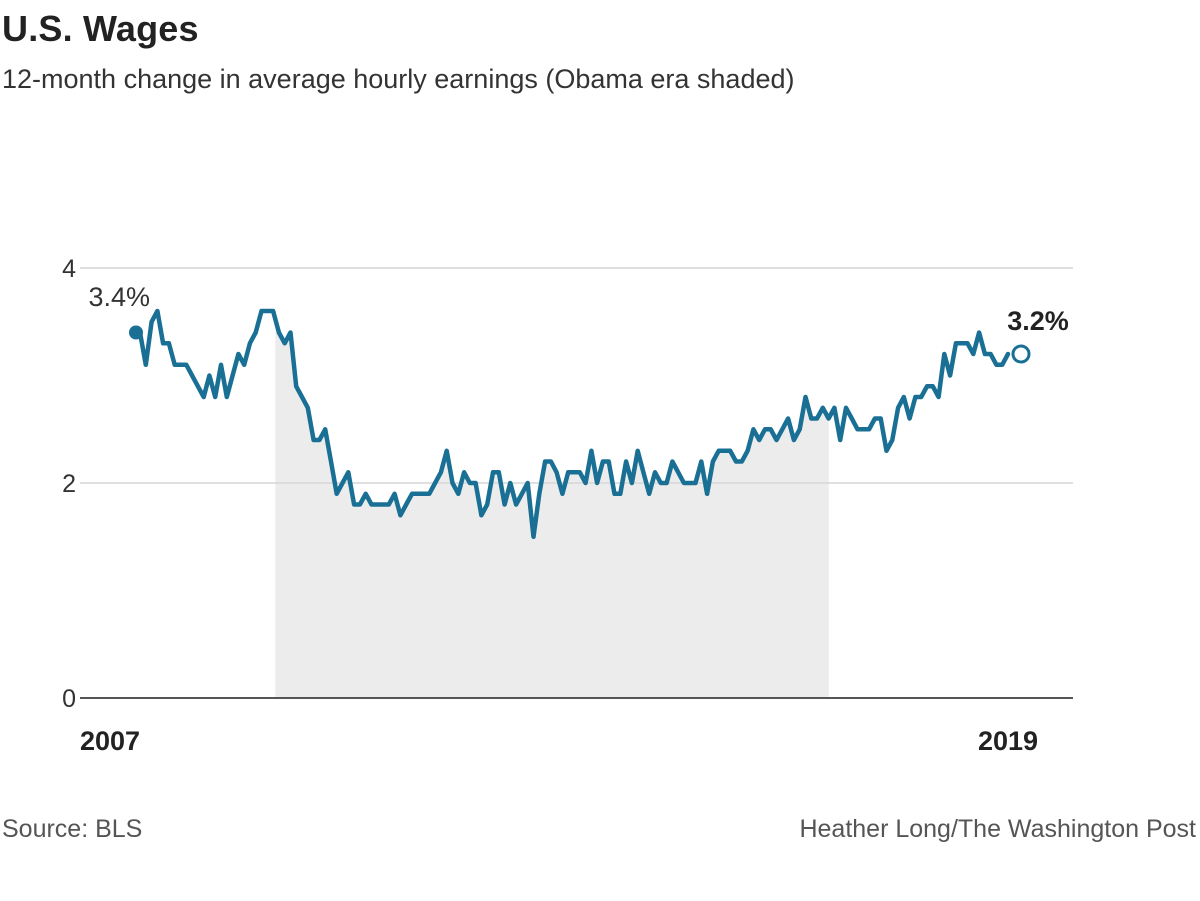 The height and width of the screenshot is (901, 1200). Describe the element at coordinates (136, 332) in the screenshot. I see `start-point-marker` at that location.